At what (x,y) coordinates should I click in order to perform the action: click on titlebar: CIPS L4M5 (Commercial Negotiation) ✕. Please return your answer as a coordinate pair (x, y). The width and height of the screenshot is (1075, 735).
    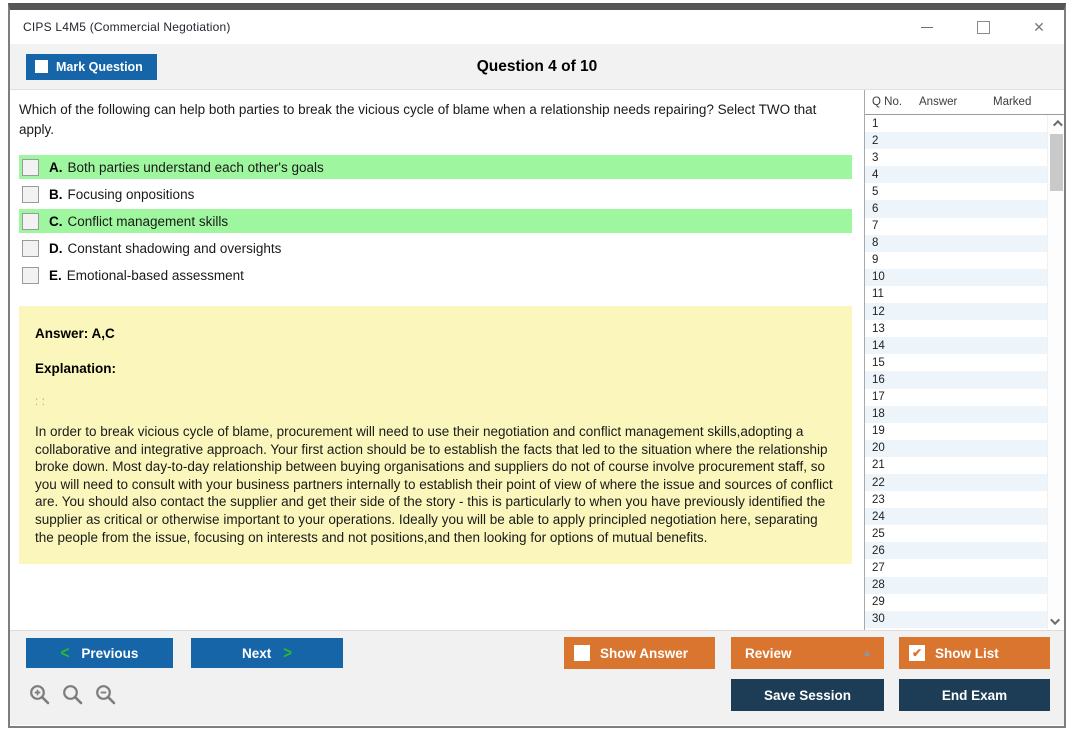
    Looking at the image, I should click on (537, 27).